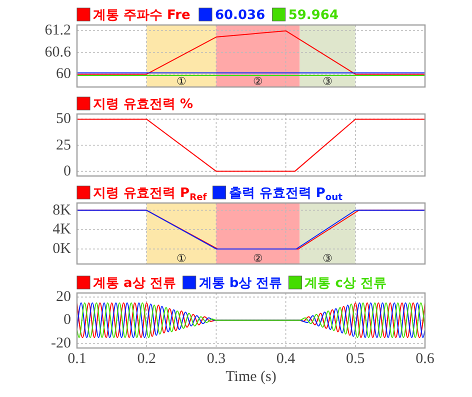 The height and width of the screenshot is (397, 472). What do you see at coordinates (345, 283) in the screenshot?
I see `legend-label: 계통 c상 전류` at bounding box center [345, 283].